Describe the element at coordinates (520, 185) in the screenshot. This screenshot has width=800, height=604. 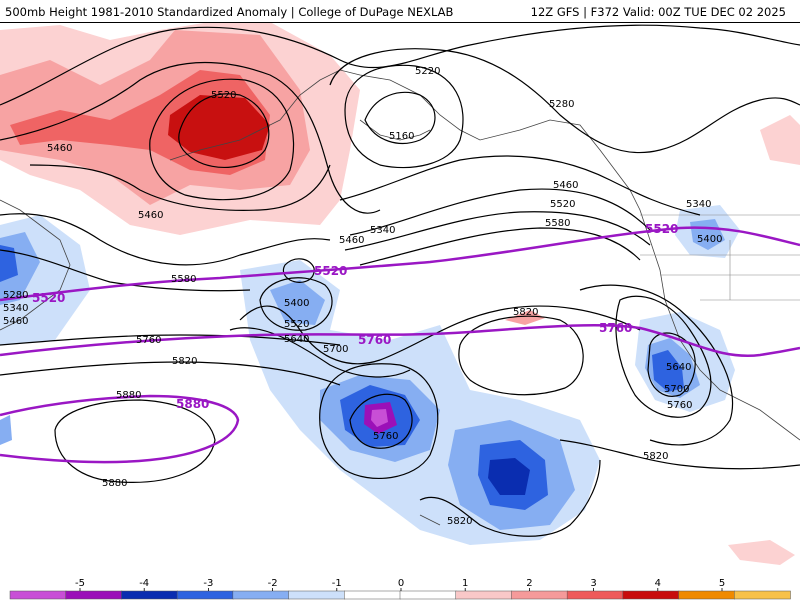
I see `contour-5340-a` at that location.